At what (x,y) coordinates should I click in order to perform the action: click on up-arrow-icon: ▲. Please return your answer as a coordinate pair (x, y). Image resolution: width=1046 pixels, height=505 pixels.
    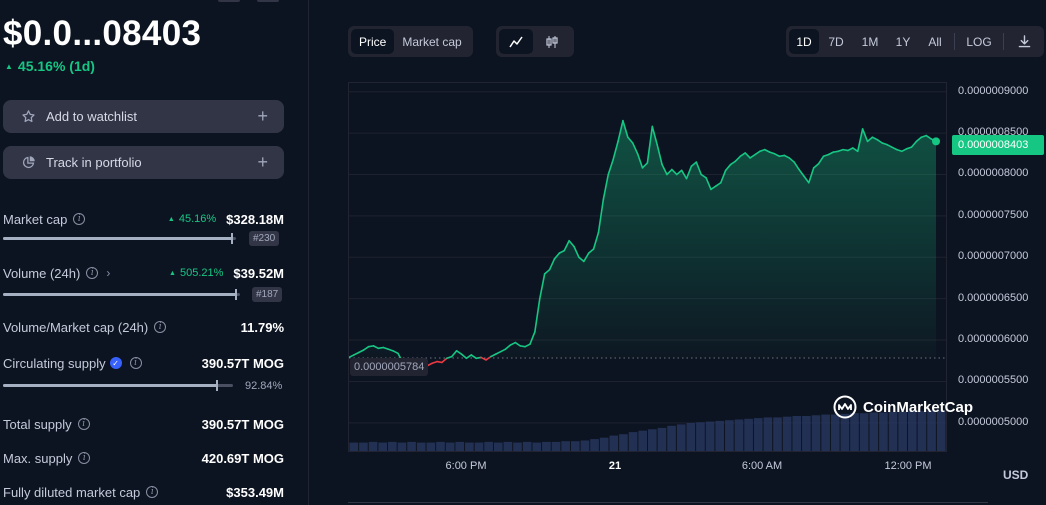
    Looking at the image, I should click on (172, 273).